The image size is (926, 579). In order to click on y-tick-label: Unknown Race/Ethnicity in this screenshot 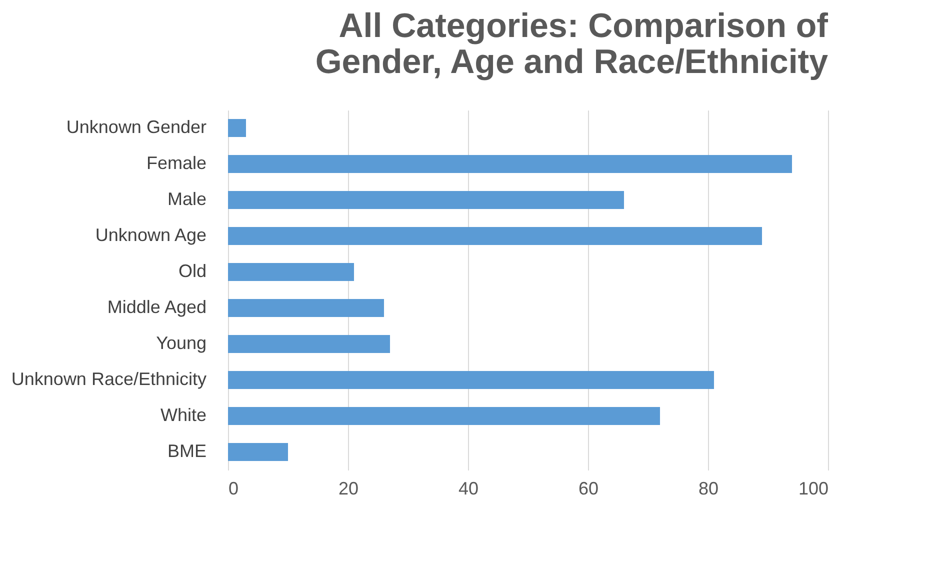, I will do `click(108, 379)`.